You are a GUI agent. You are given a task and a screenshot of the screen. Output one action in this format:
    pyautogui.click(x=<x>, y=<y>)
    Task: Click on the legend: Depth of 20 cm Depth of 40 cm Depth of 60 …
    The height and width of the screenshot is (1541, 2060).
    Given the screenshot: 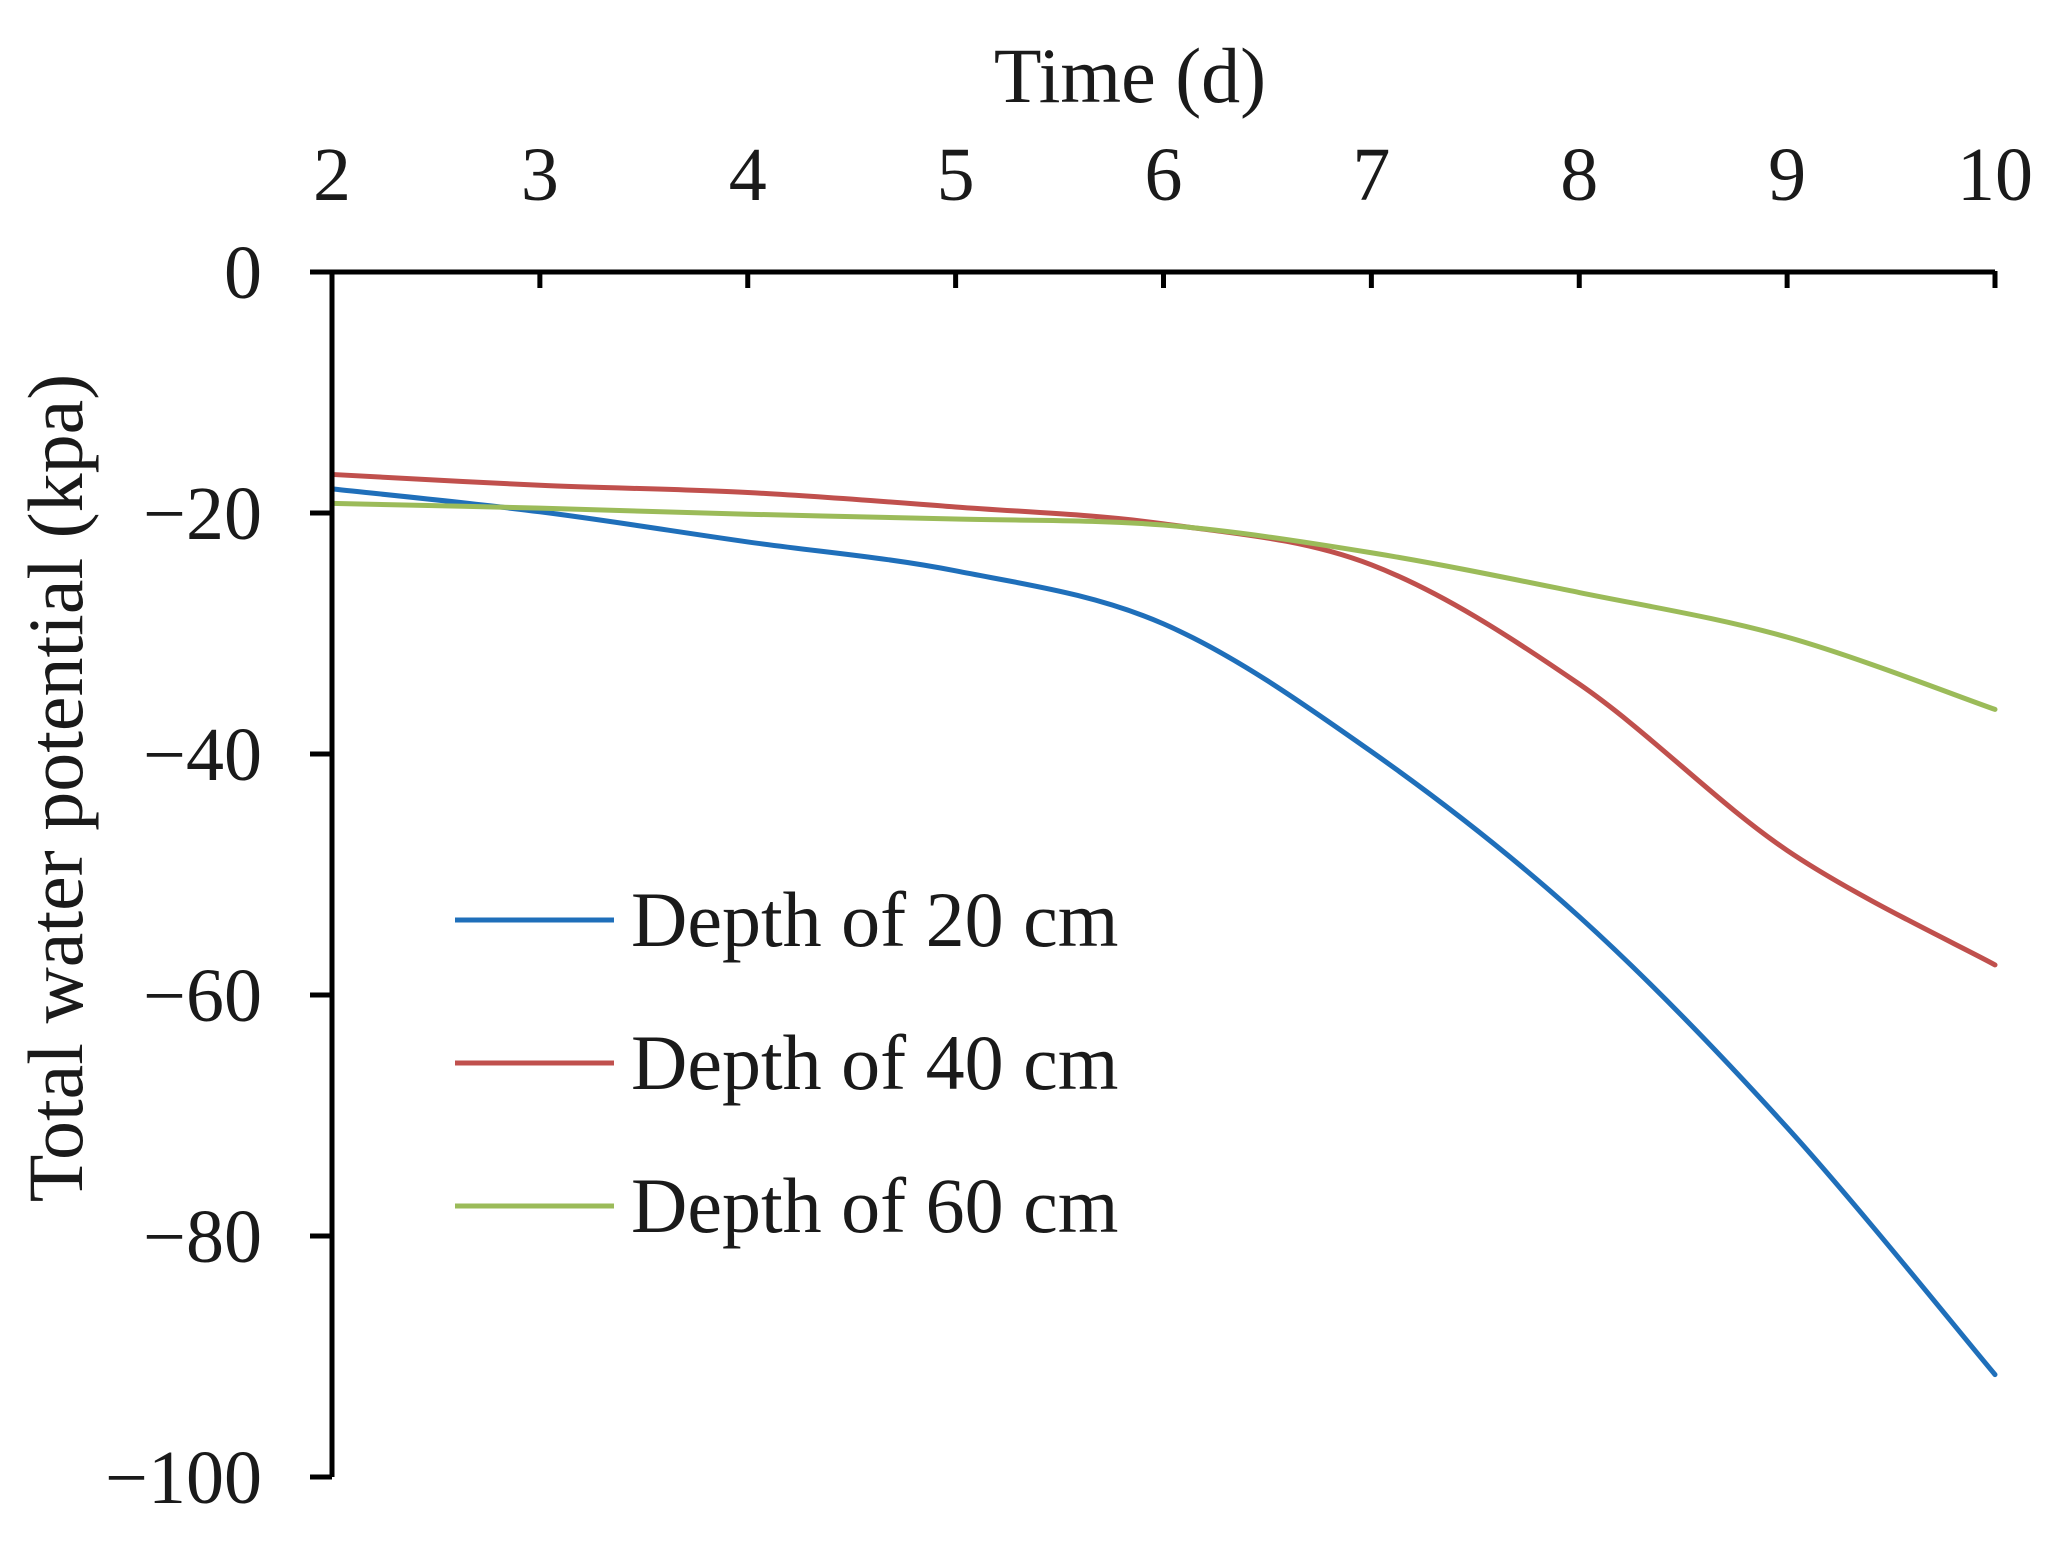 What is the action you would take?
    pyautogui.click(x=786, y=1062)
    